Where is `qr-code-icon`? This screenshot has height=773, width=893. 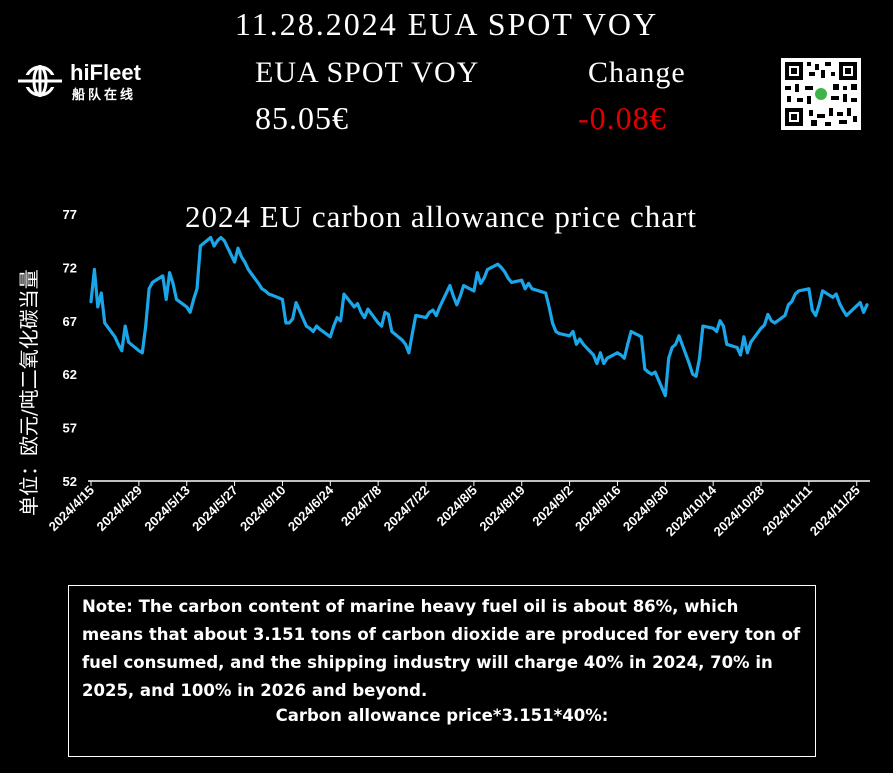
qr-code-icon is located at coordinates (821, 94).